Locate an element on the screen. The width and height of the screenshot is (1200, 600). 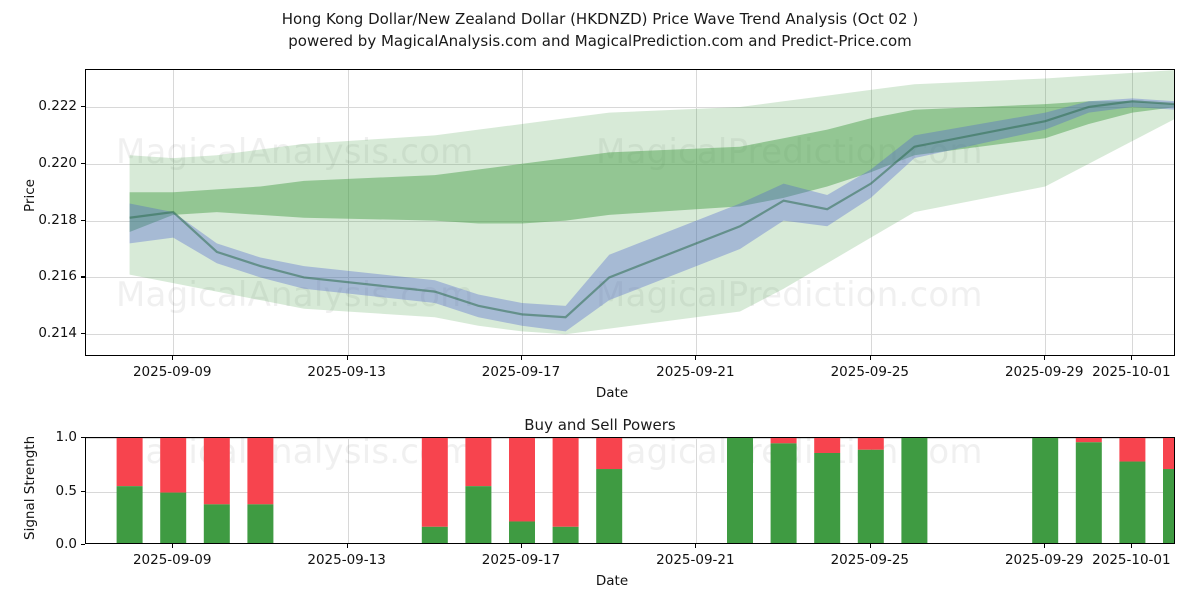
power-xtick-label: 2025-09-13 is located at coordinates (346, 560).